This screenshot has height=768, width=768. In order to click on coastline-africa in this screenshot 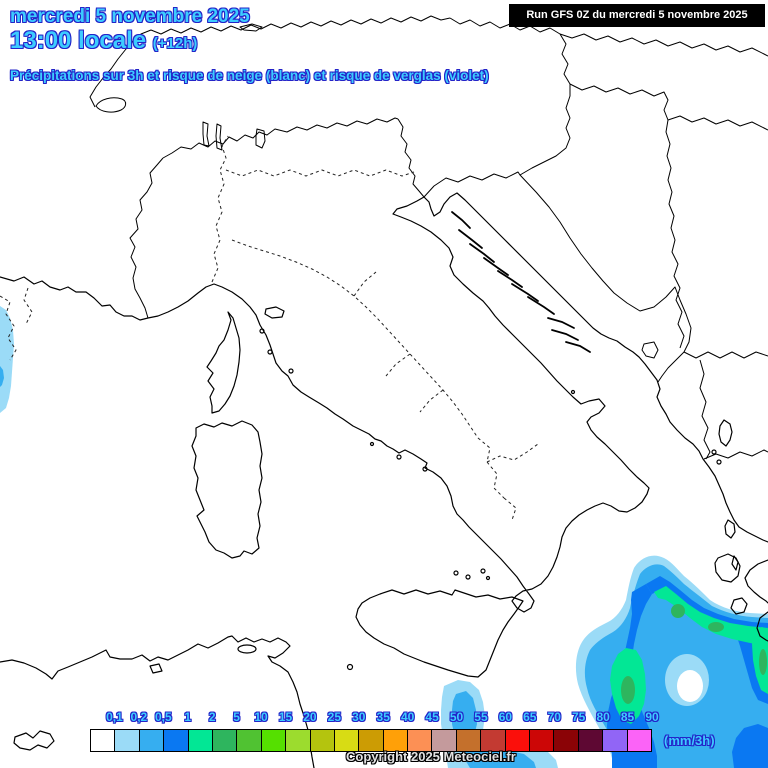, I will do `click(157, 701)`.